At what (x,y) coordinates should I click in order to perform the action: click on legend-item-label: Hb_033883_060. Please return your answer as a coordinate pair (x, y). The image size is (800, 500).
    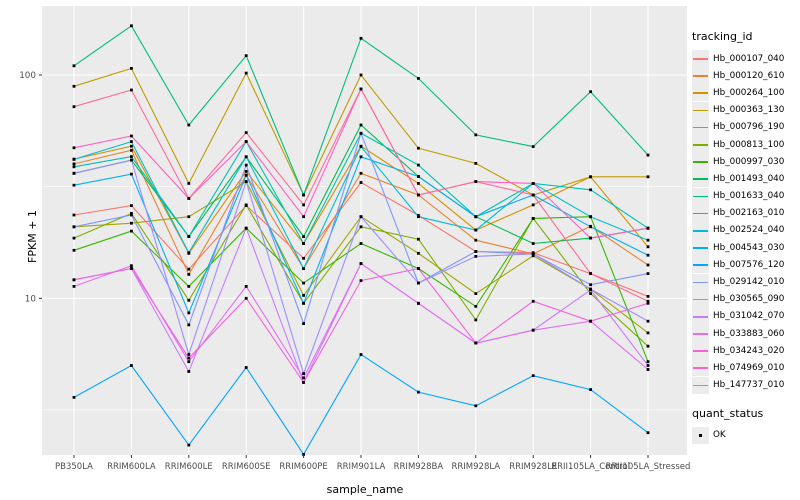
    Looking at the image, I should click on (749, 333).